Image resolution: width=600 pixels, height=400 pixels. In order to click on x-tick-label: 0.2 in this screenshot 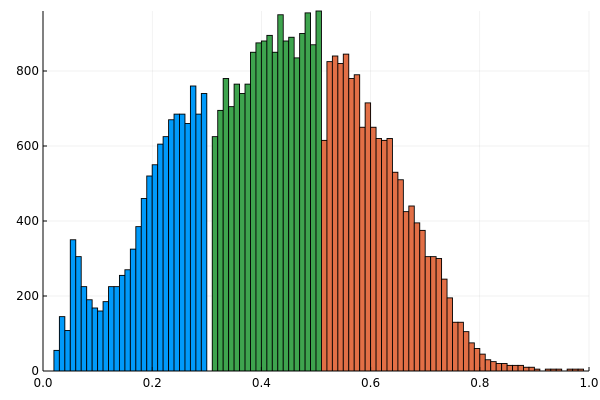, I will do `click(152, 383)`.